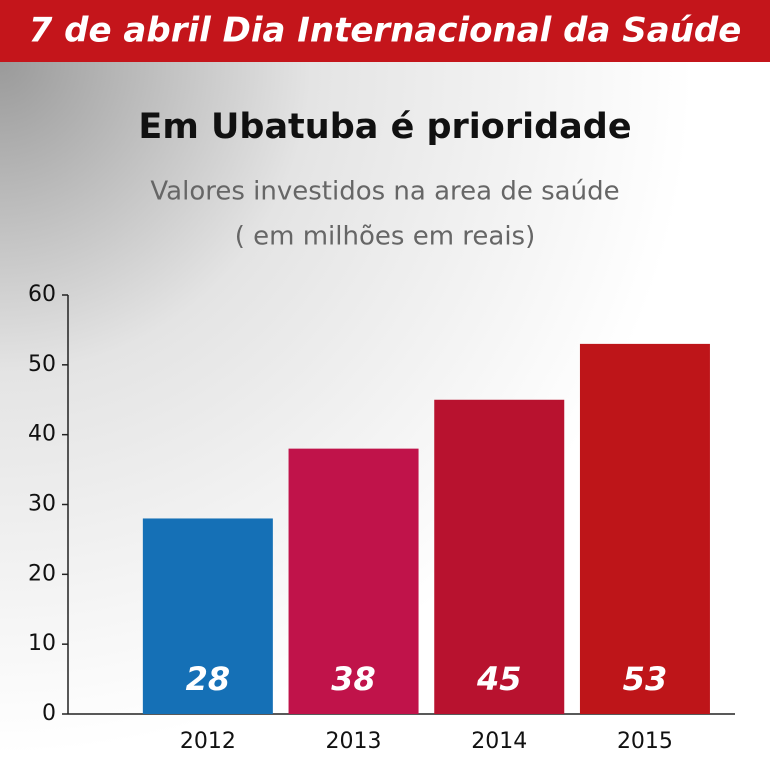  I want to click on subtitle: Valores investidos na area de saúde, so click(384, 192).